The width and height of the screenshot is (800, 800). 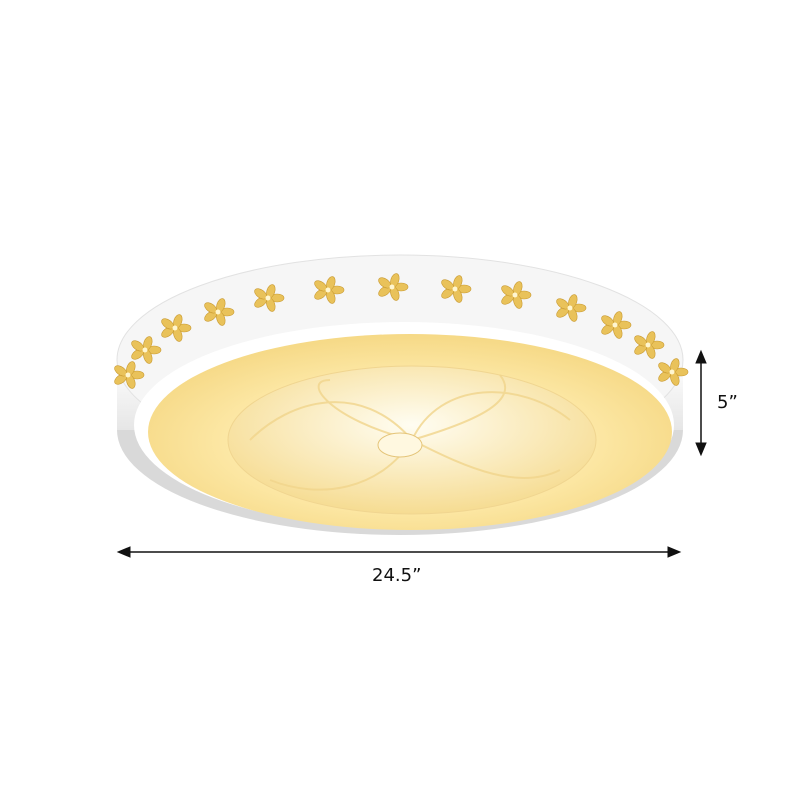 What do you see at coordinates (400, 445) in the screenshot?
I see `center-crystal` at bounding box center [400, 445].